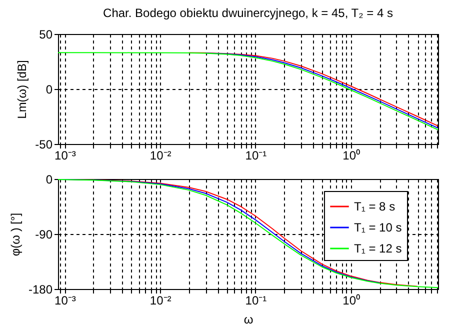 This screenshot has width=461, height=330. What do you see at coordinates (22, 89) in the screenshot?
I see `y-axis-title: Lm(ω) [dB]` at bounding box center [22, 89].